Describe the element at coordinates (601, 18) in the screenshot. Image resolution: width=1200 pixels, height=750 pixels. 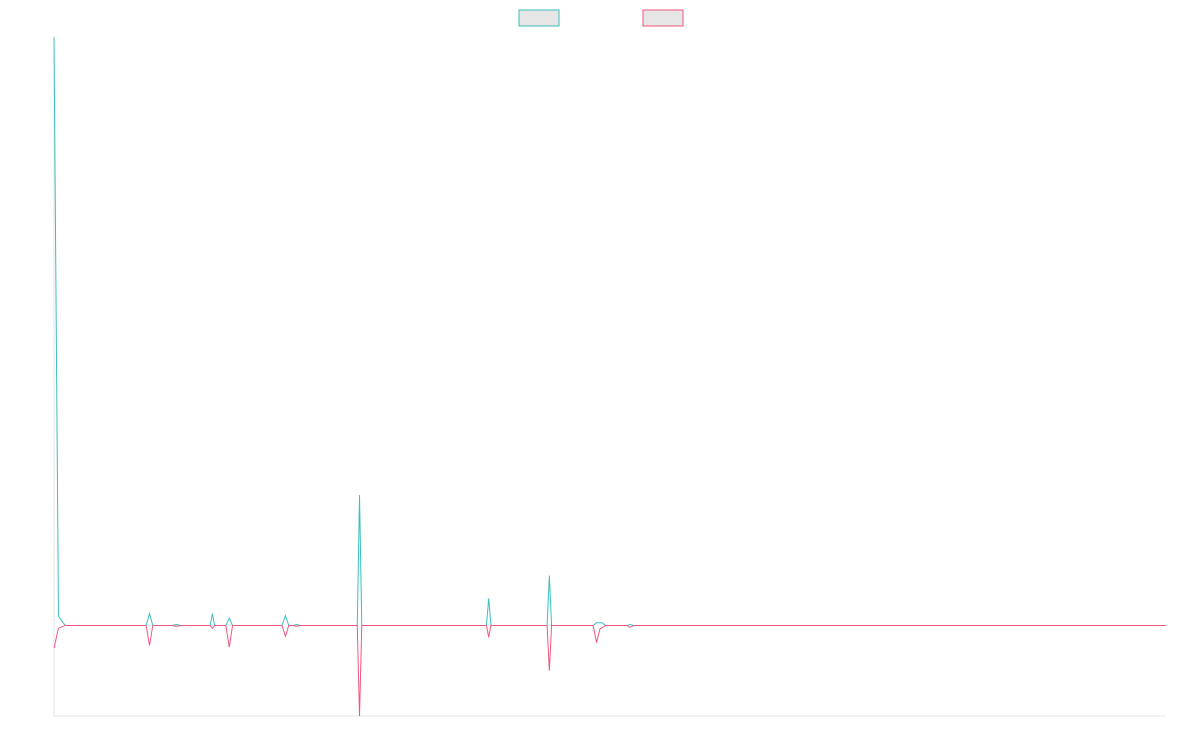
I see `legend` at that location.